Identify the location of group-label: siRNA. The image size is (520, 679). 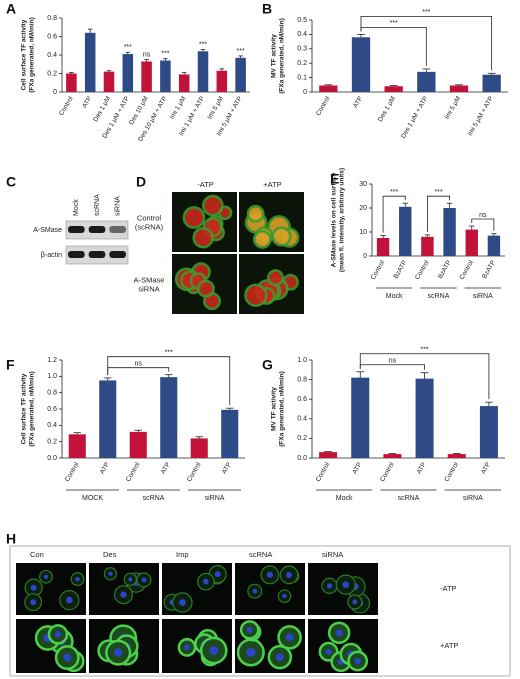
(215, 498).